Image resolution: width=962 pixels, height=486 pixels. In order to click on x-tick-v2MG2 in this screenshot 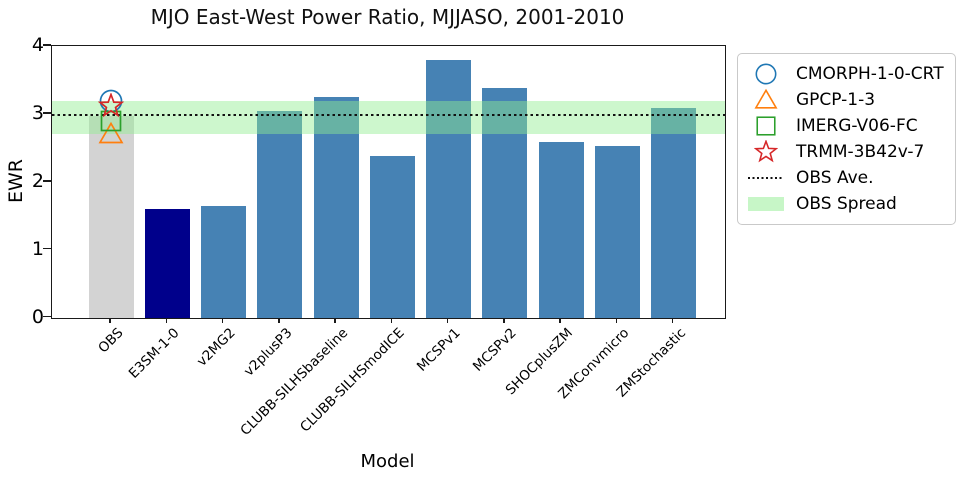, I will do `click(222, 320)`.